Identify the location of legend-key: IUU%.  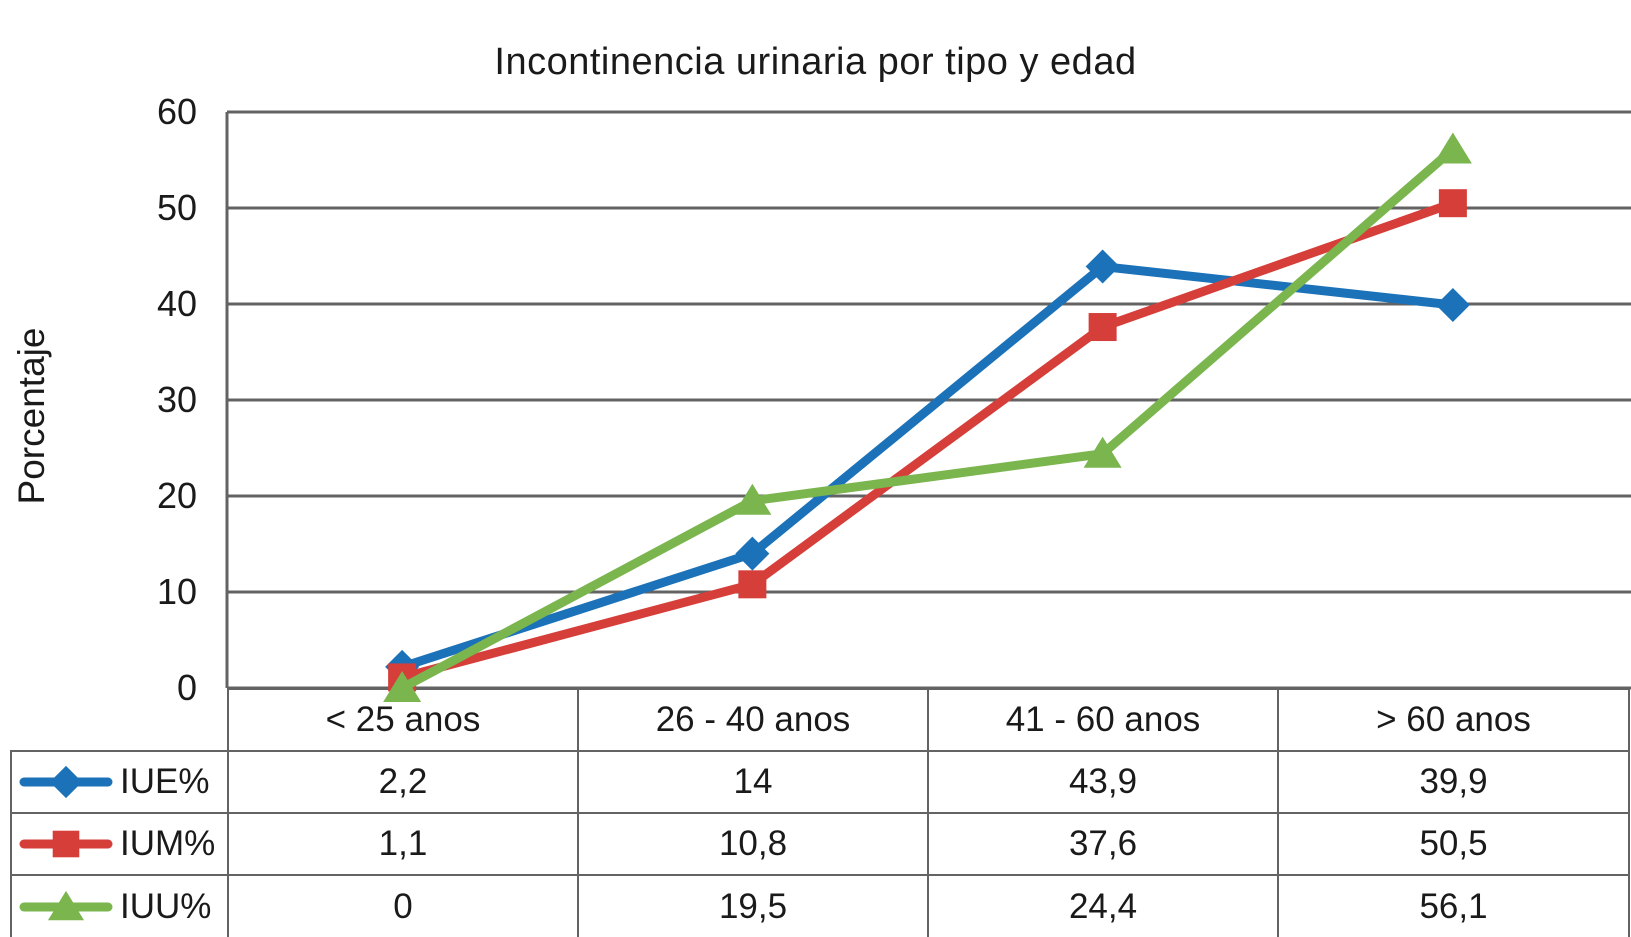
(119, 906).